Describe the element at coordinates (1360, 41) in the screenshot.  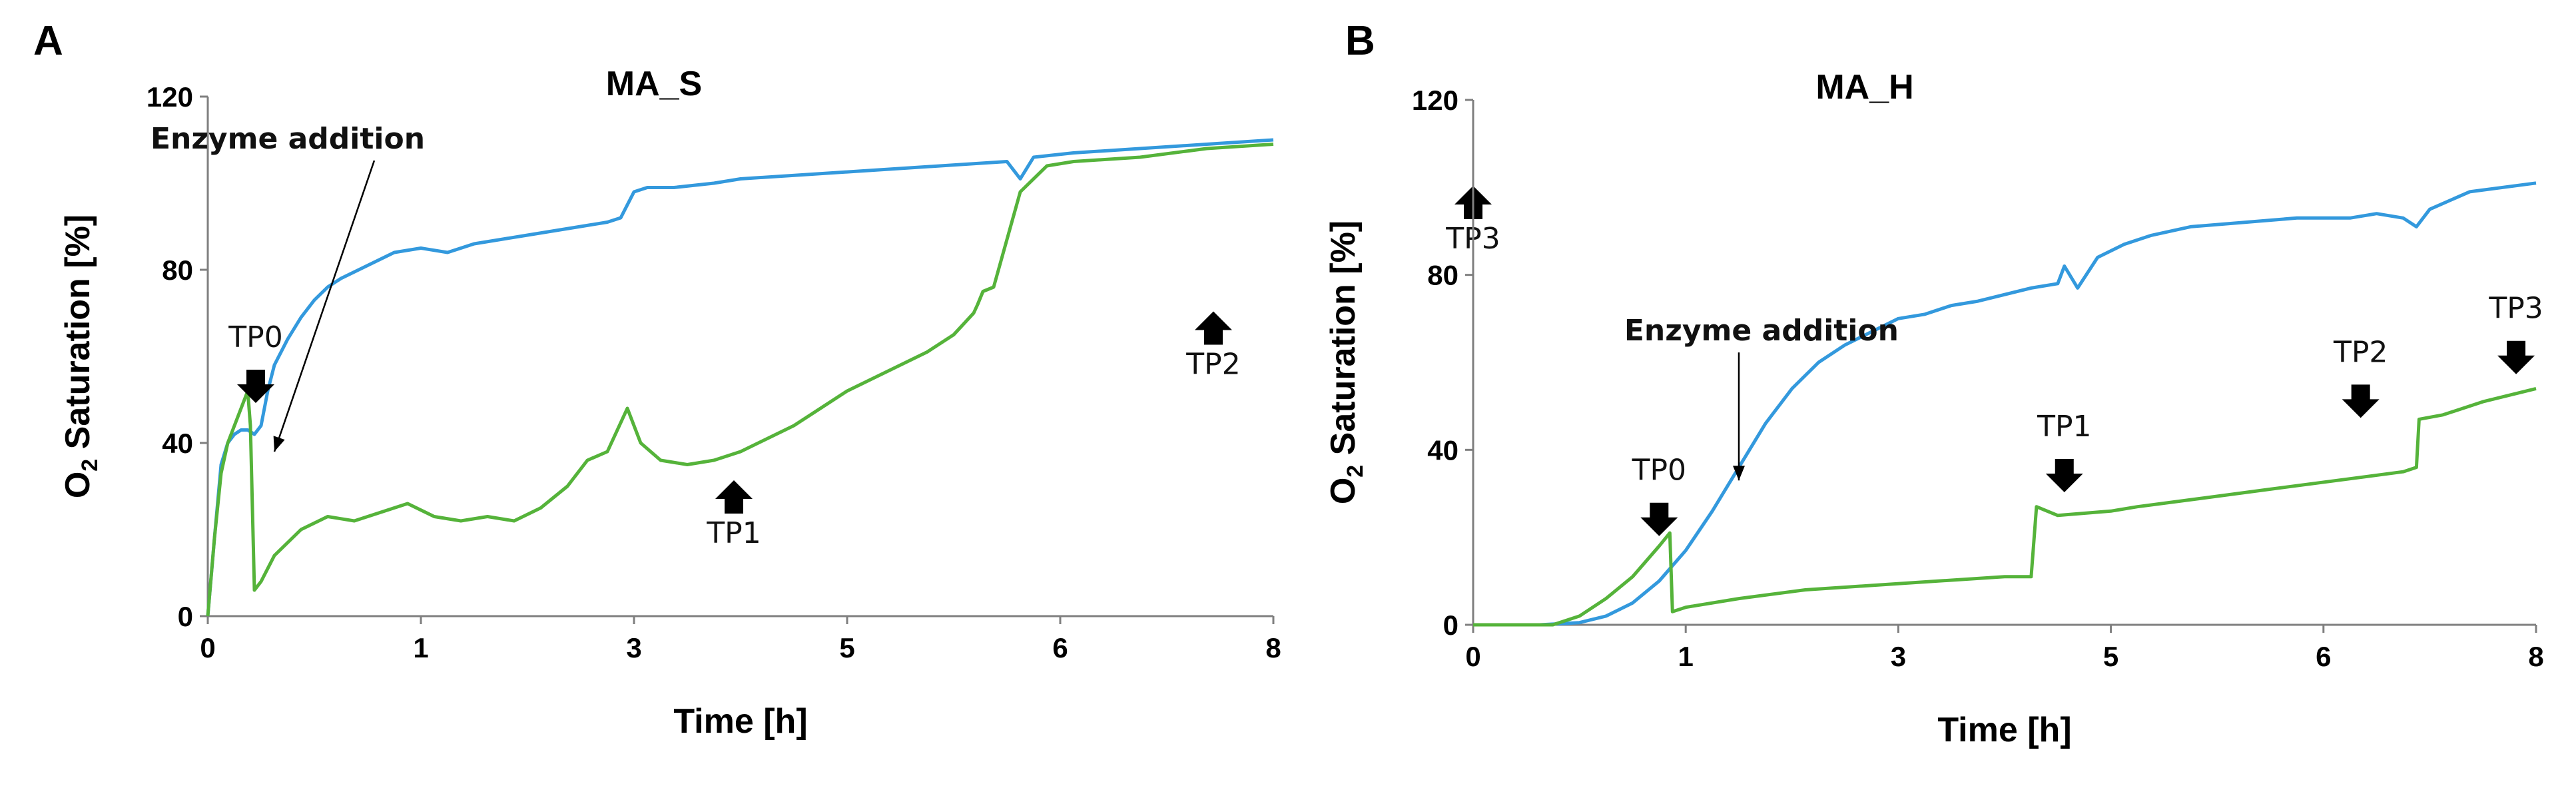
I see `panel-letter-b: B` at that location.